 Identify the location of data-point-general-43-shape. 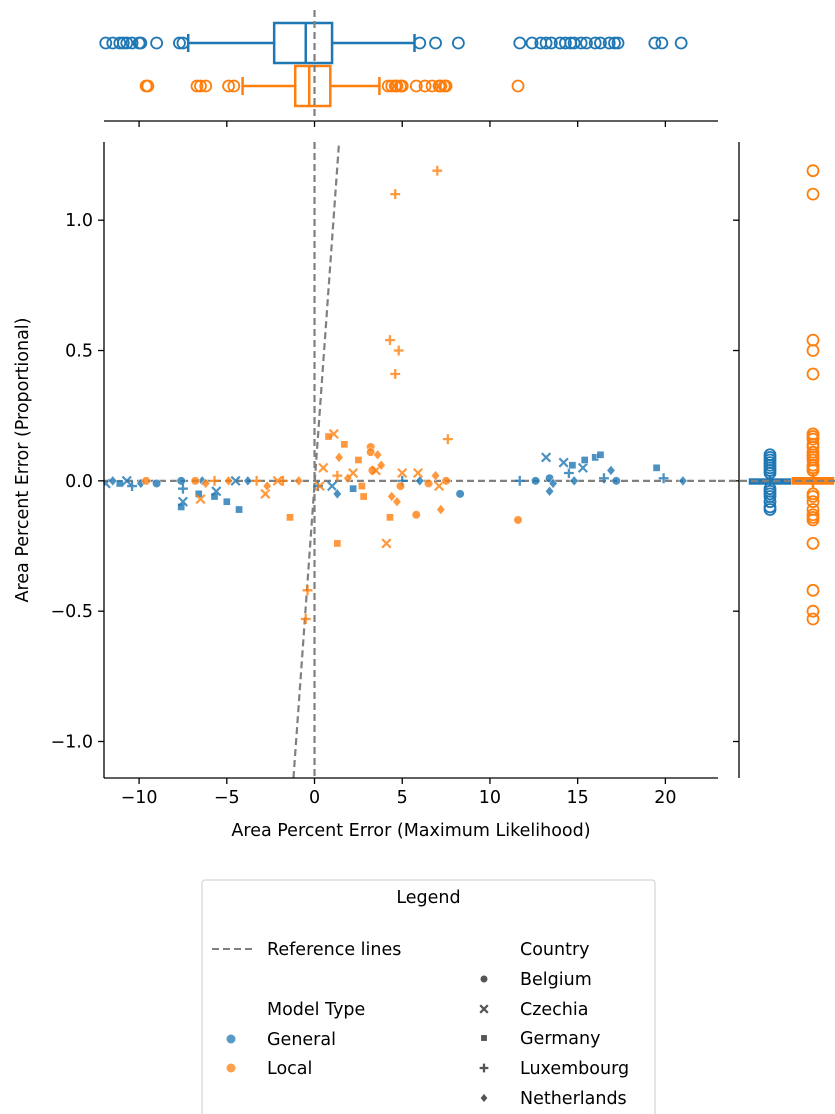
(656, 467).